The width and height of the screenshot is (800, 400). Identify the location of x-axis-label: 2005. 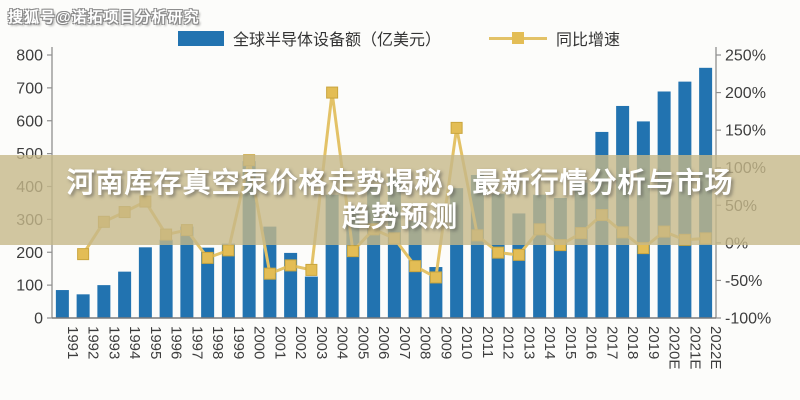
(362, 342).